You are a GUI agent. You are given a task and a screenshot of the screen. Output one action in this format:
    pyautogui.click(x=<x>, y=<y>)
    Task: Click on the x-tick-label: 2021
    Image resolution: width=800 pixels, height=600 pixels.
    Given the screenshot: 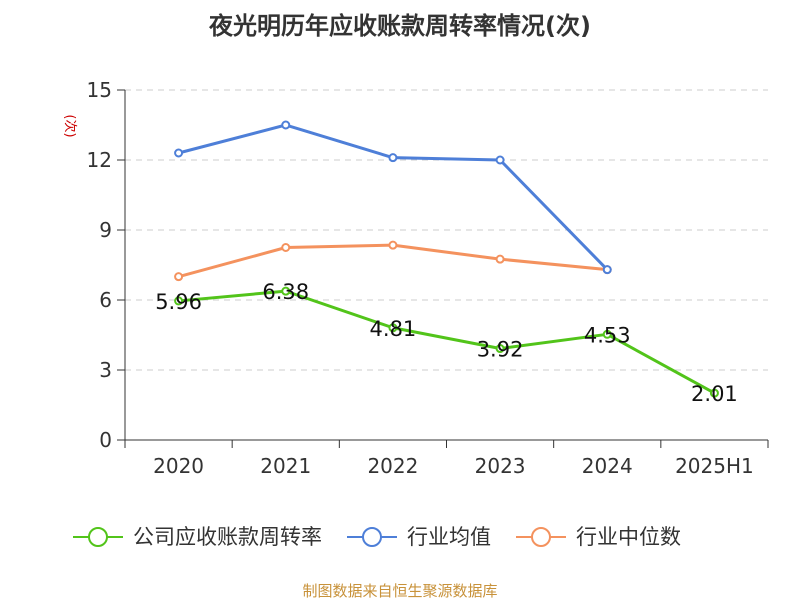 What is the action you would take?
    pyautogui.click(x=285, y=466)
    